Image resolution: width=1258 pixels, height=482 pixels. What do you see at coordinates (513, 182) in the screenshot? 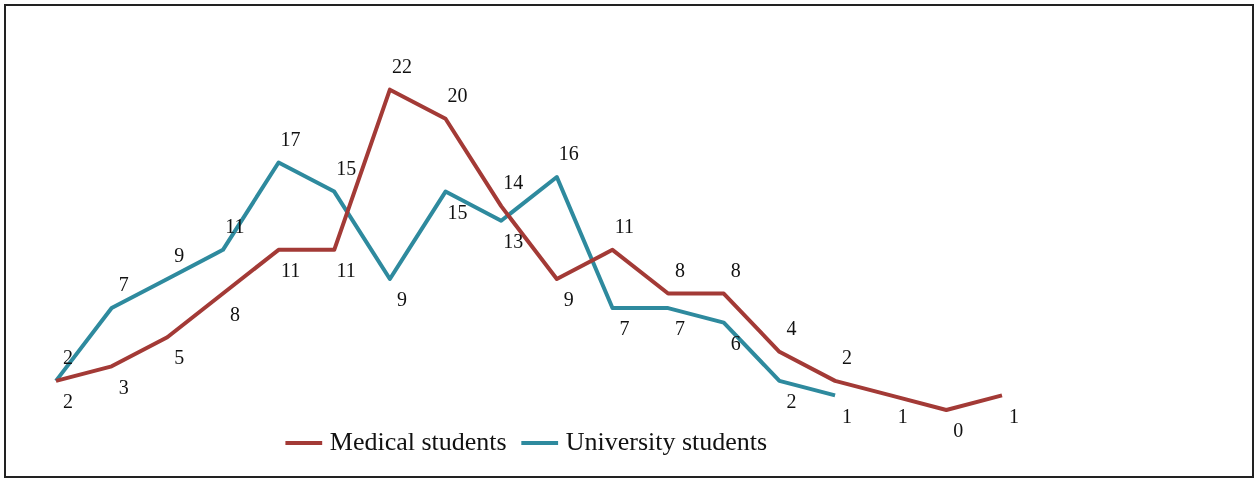
I see `data-label: 14` at bounding box center [513, 182].